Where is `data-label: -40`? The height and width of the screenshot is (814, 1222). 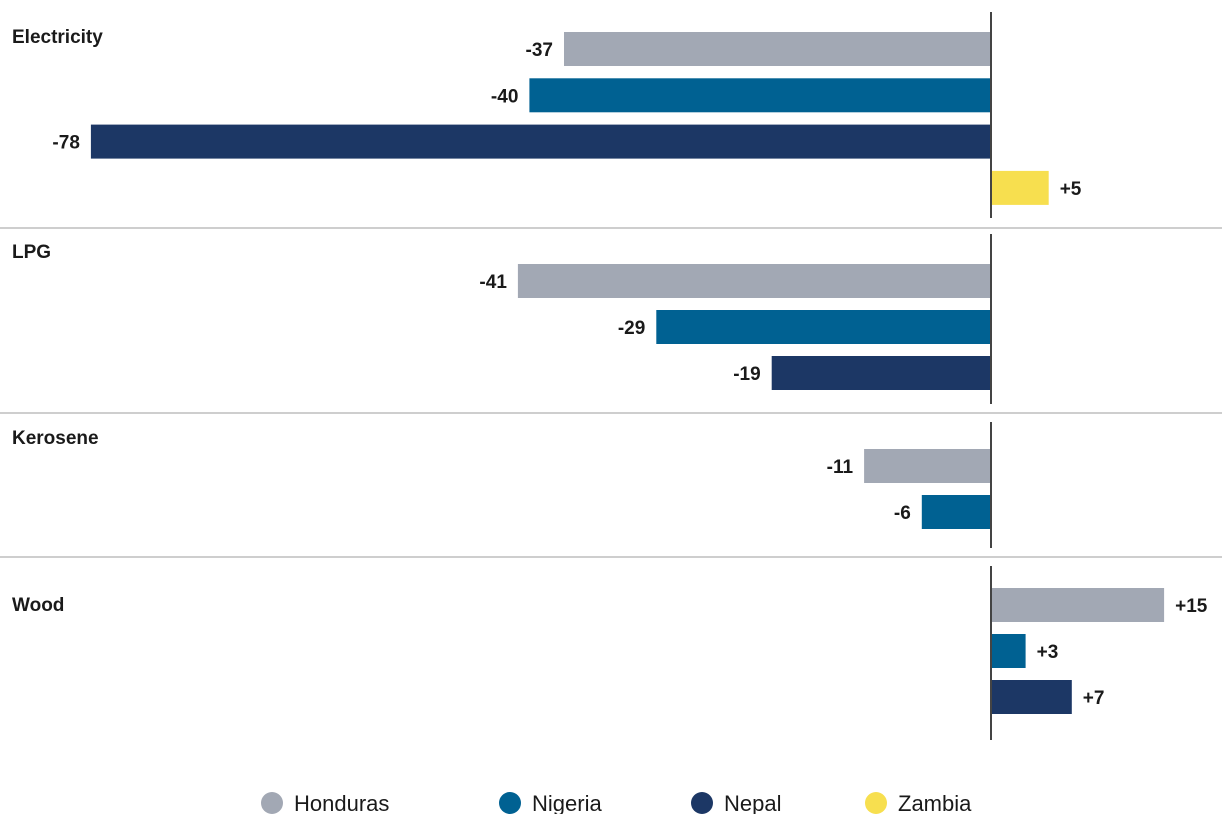
data-label: -40 is located at coordinates (504, 96).